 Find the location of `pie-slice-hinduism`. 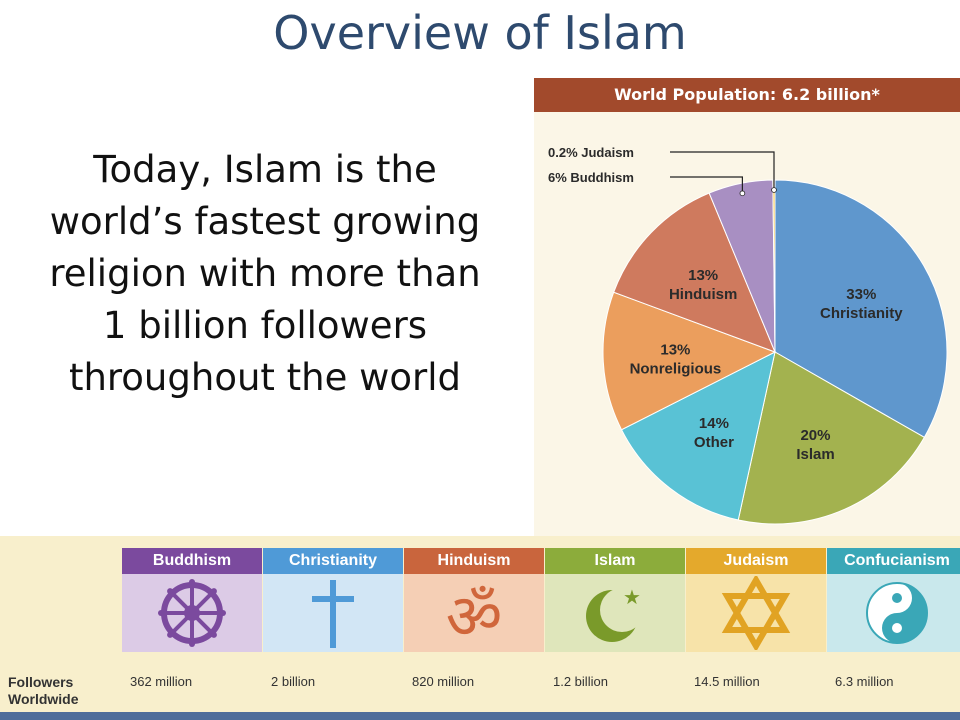

pie-slice-hinduism is located at coordinates (694, 272).